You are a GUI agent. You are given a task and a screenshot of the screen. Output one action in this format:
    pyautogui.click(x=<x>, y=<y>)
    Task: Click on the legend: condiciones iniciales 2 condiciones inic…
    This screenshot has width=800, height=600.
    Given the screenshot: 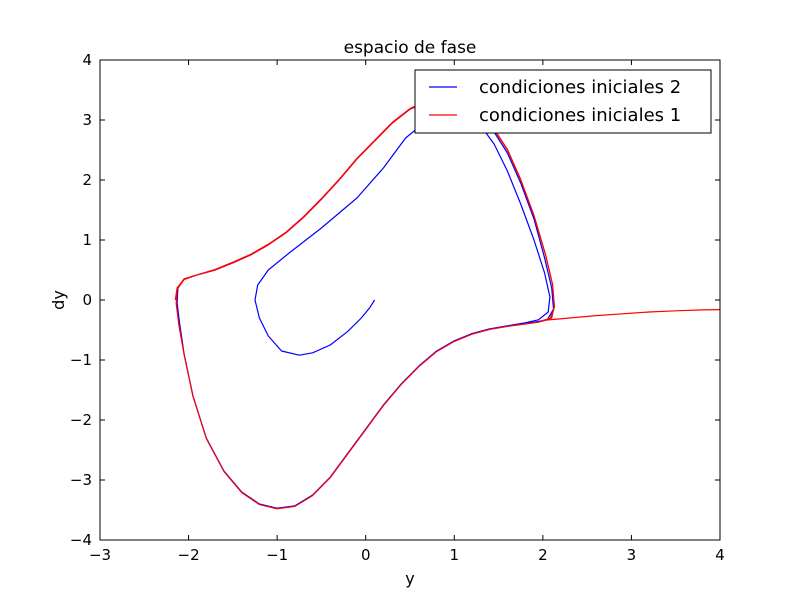 What is the action you would take?
    pyautogui.click(x=563, y=101)
    